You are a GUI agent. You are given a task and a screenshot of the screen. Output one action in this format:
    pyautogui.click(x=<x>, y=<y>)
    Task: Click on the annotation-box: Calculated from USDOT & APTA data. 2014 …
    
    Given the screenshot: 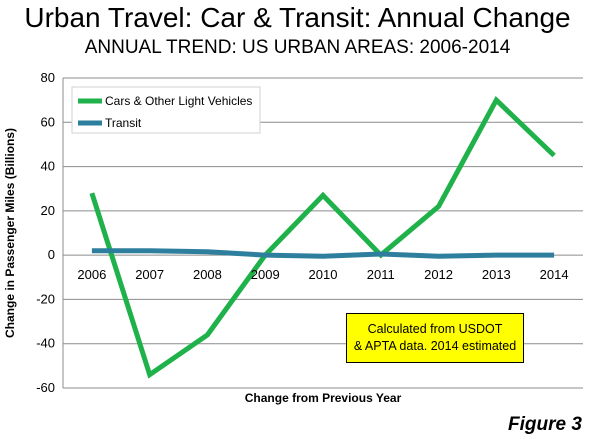 What is the action you would take?
    pyautogui.click(x=435, y=338)
    